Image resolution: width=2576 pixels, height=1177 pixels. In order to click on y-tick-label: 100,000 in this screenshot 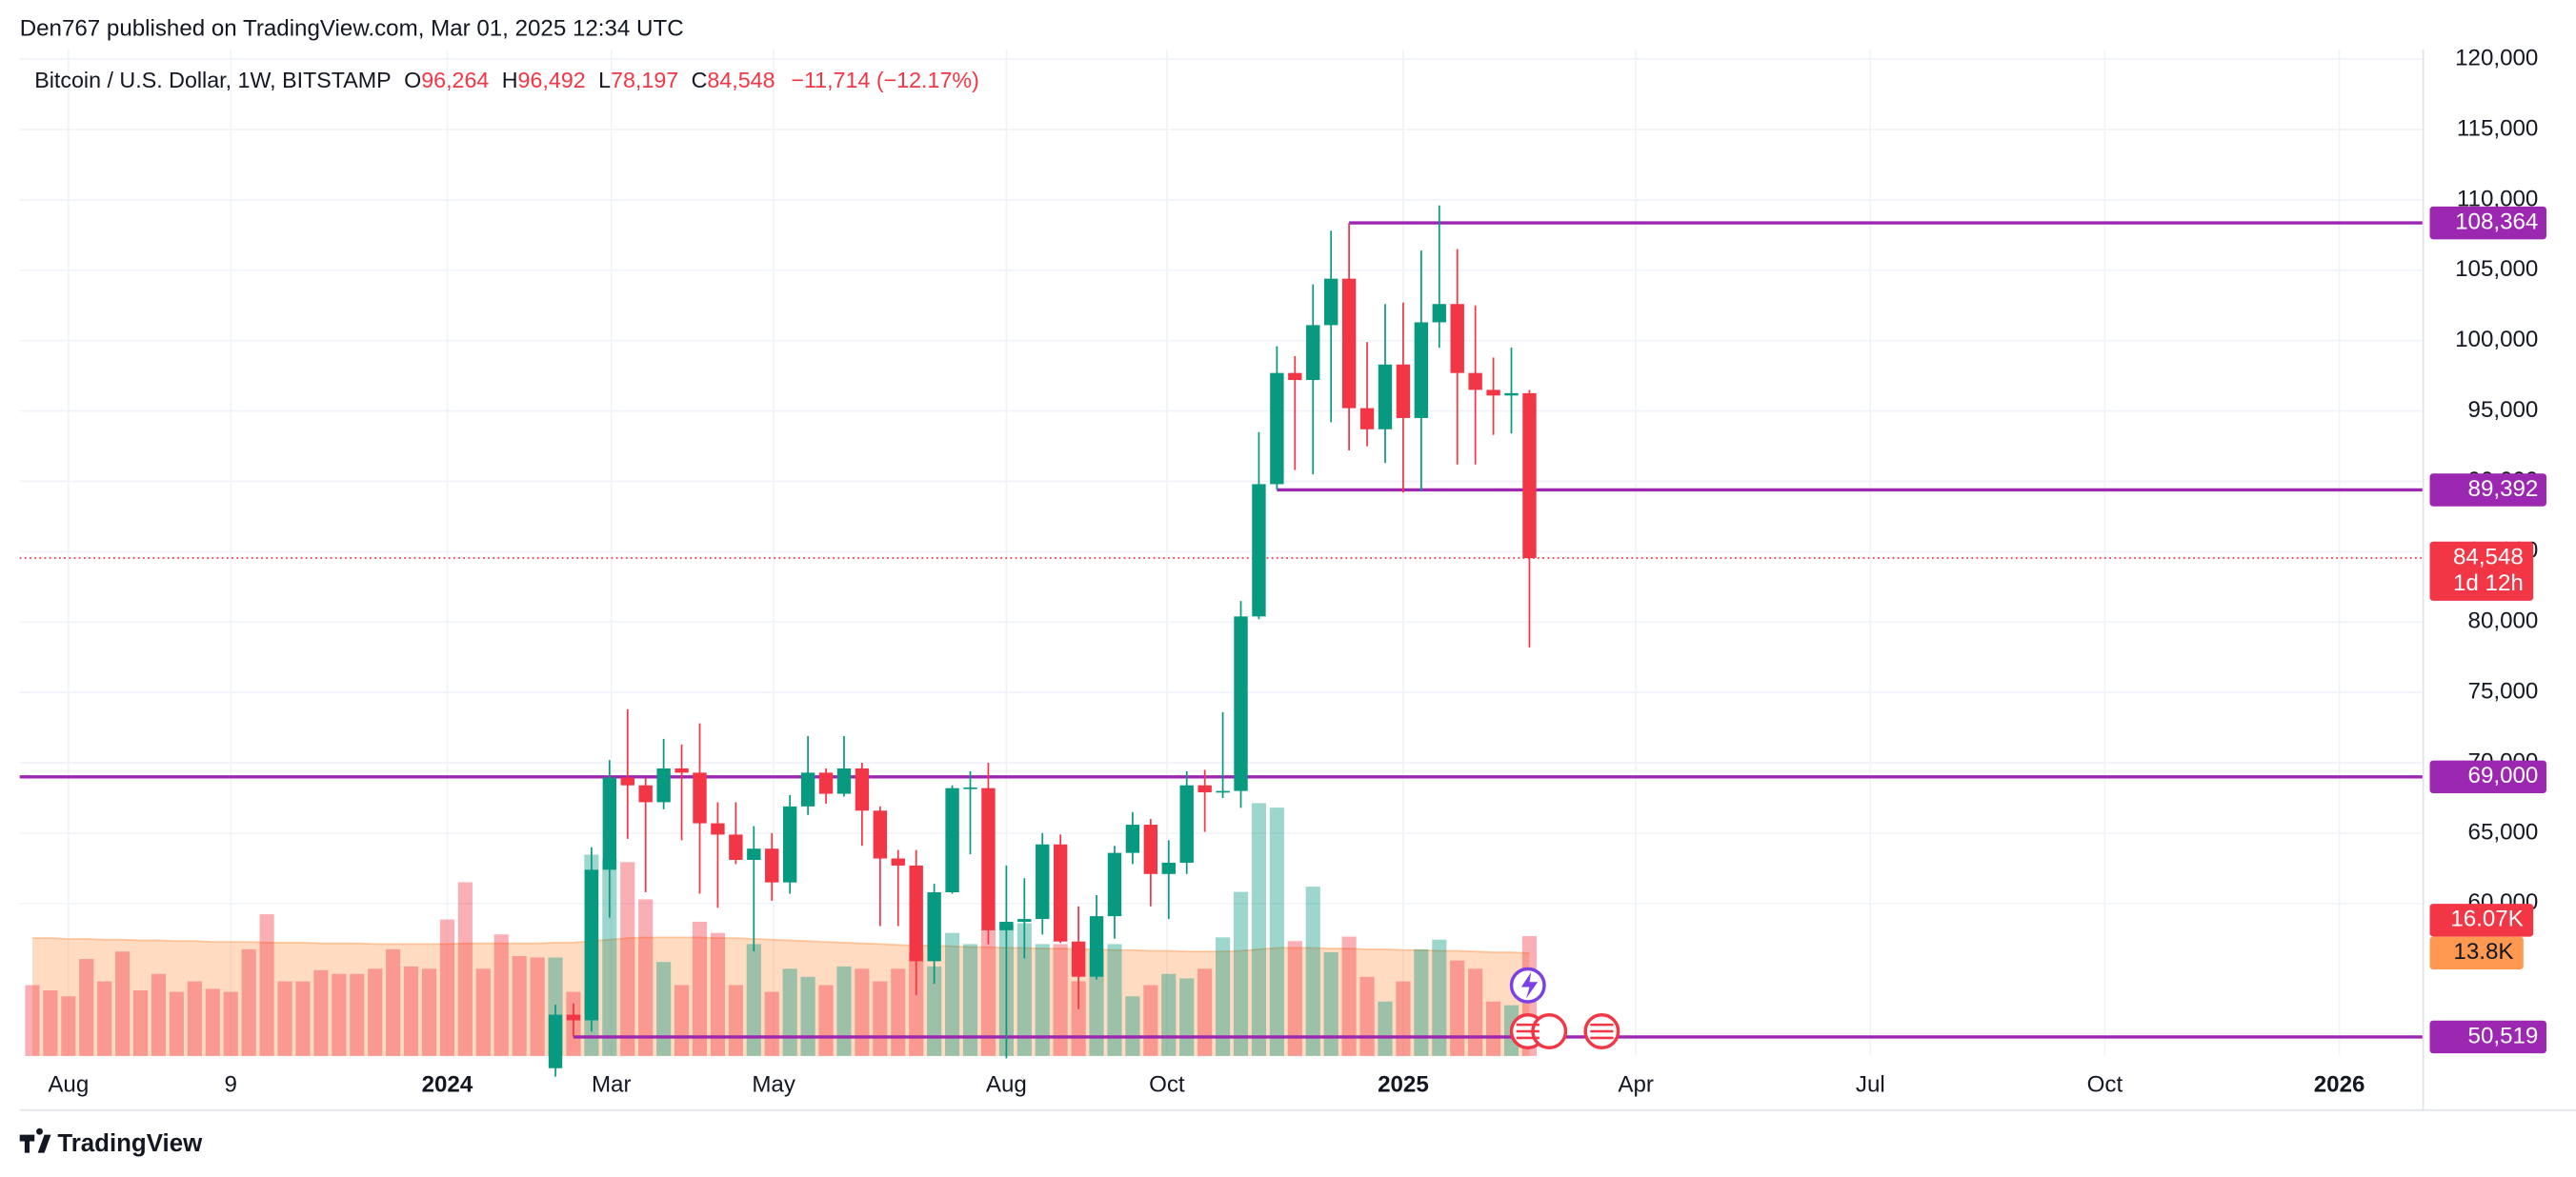, I will do `click(2496, 339)`.